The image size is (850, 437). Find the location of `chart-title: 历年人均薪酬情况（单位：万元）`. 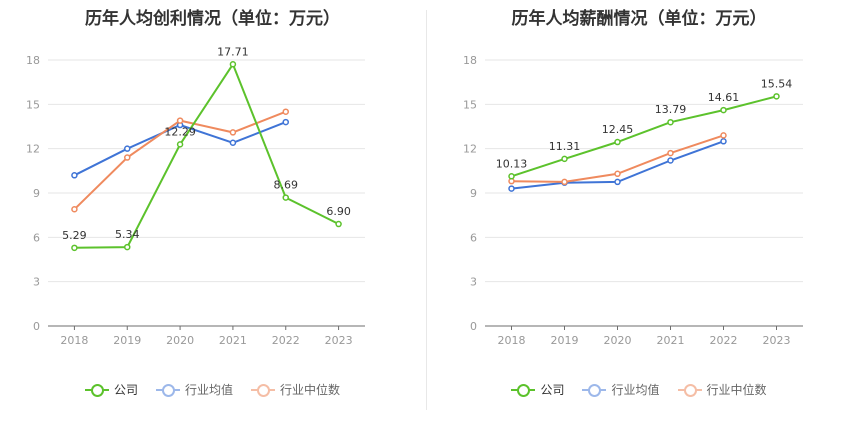

chart-title: 历年人均薪酬情况（单位：万元） is located at coordinates (639, 19).